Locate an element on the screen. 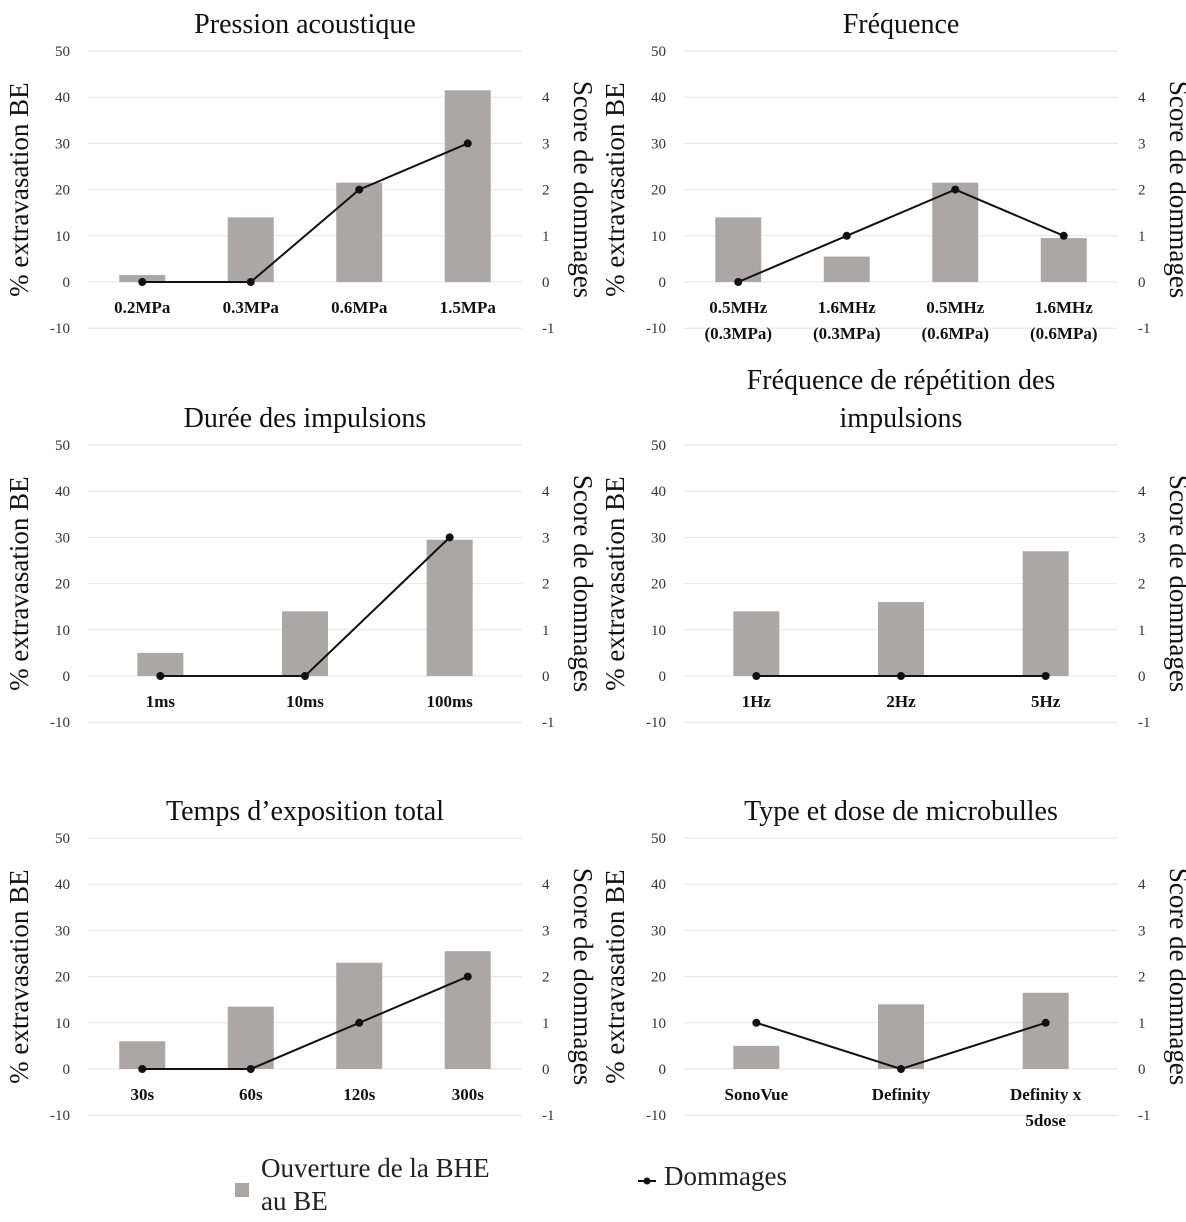 The image size is (1186, 1222). legend-bar-label-line2: au BE is located at coordinates (294, 1201).